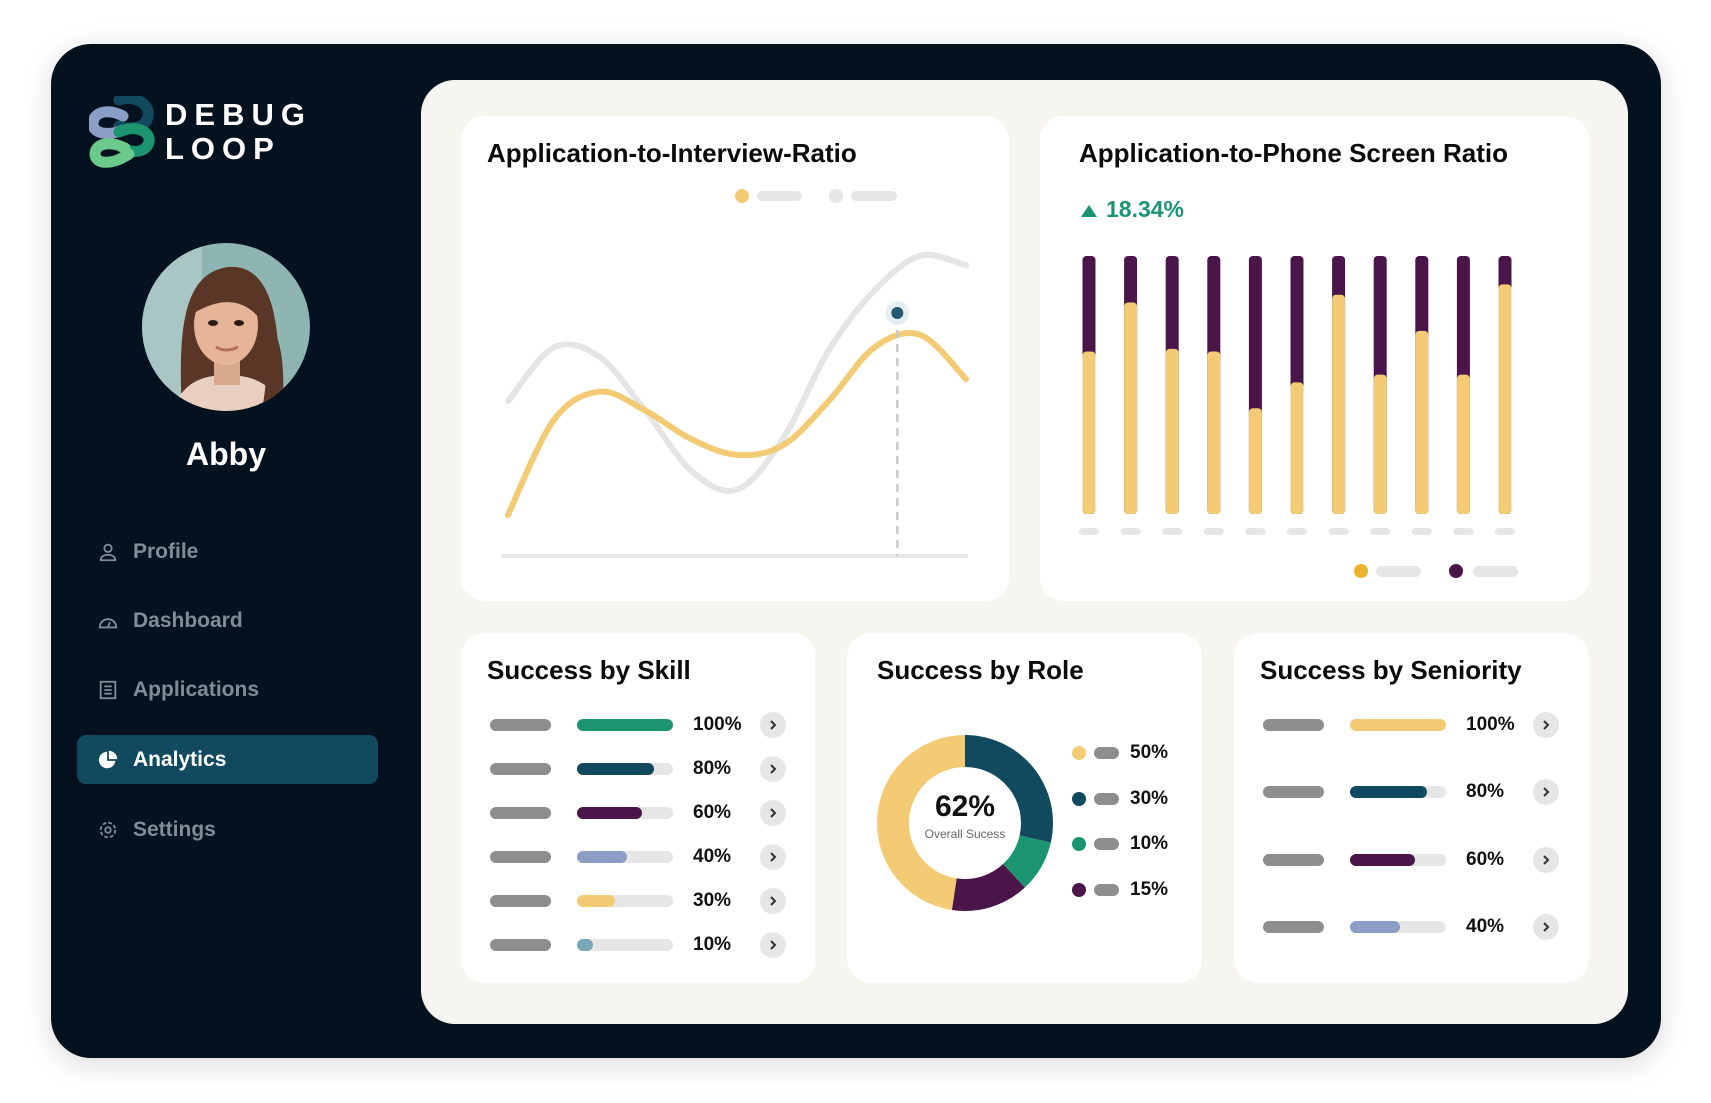 This screenshot has width=1711, height=1103. I want to click on card-title: Application-to-Interview-Ratio, so click(672, 153).